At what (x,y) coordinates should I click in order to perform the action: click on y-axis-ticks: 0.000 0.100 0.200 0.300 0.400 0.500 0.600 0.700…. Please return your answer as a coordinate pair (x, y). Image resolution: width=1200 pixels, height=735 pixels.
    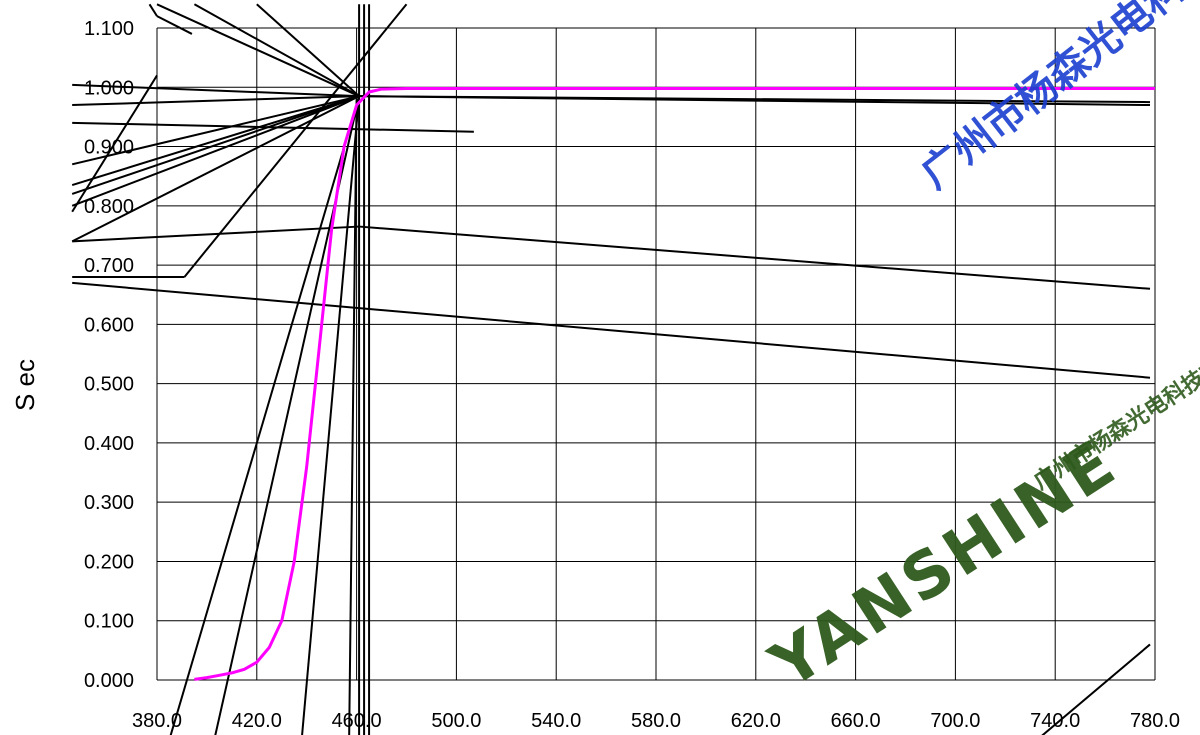
    Looking at the image, I should click on (109, 355).